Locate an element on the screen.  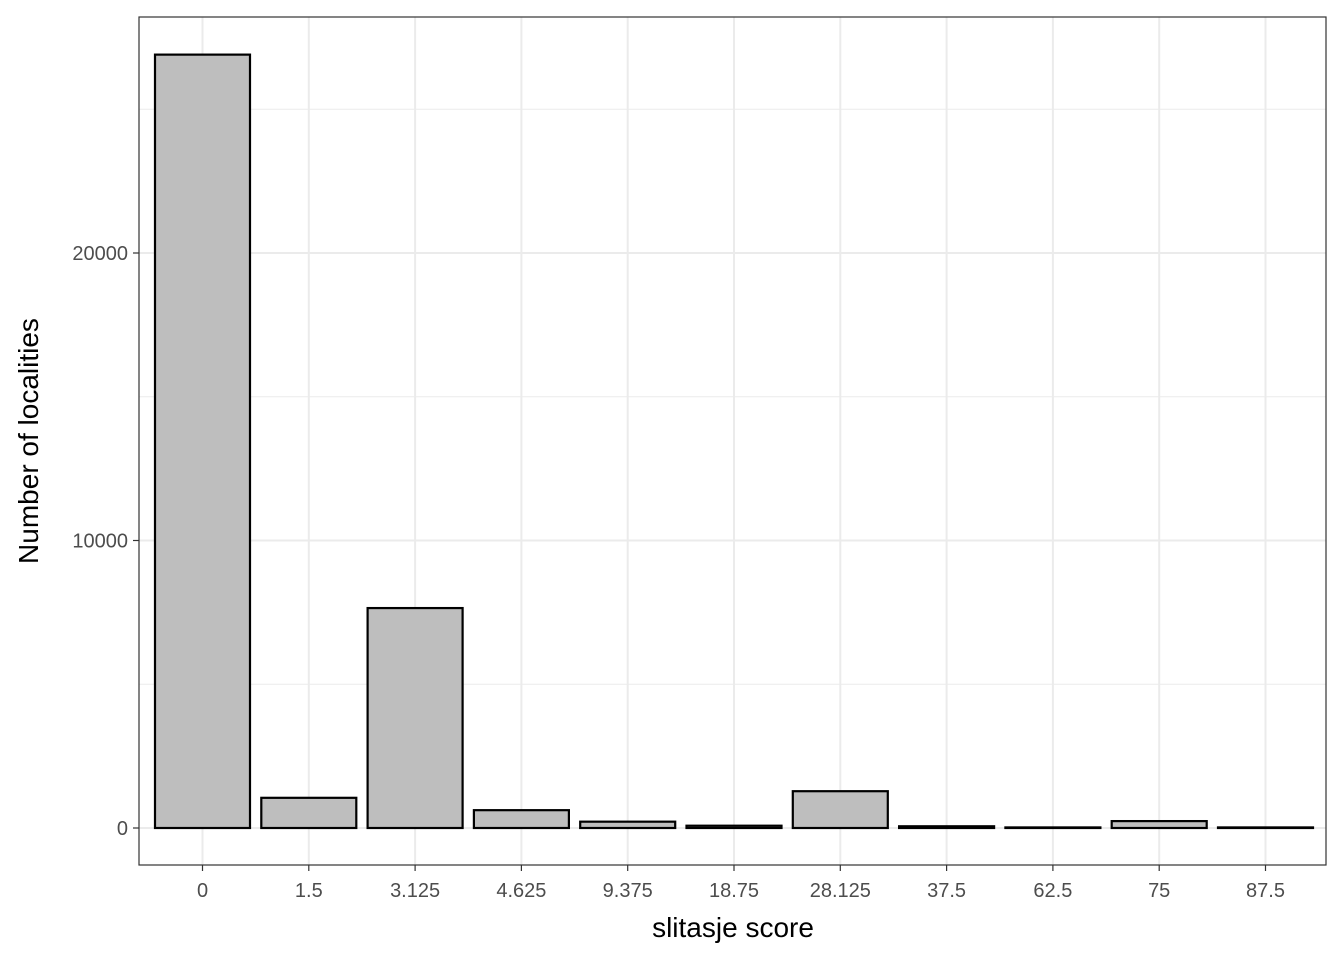
x-tick-label: 18.75 is located at coordinates (734, 891).